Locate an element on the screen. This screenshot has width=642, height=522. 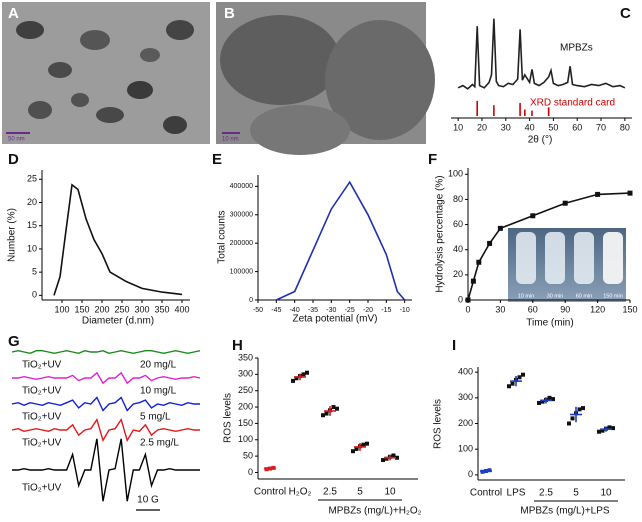
y-tick-label: 15 is located at coordinates (32, 225).